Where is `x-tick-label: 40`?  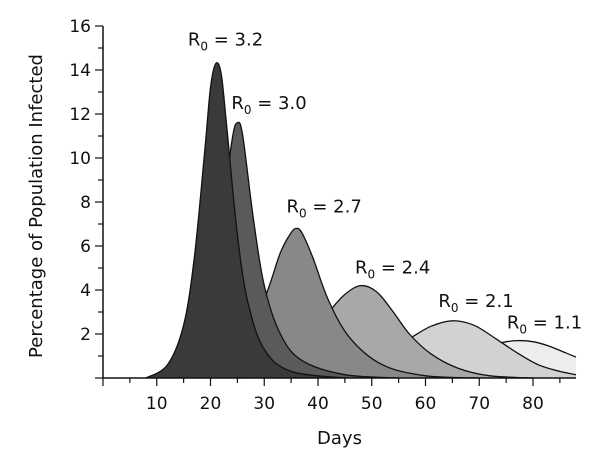 x-tick-label: 40 is located at coordinates (318, 404).